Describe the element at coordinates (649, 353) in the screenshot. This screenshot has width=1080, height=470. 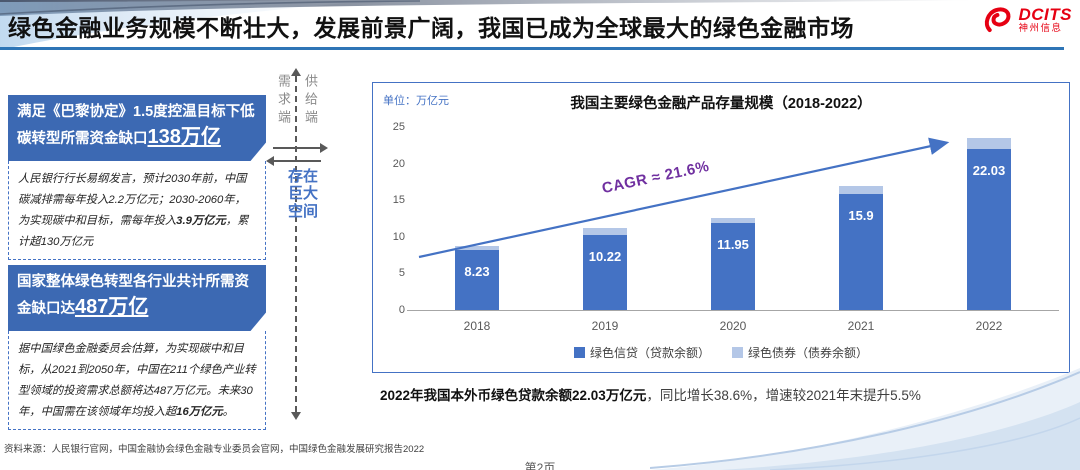
I see `legend-label: 绿色信贷（贷款余额）` at that location.